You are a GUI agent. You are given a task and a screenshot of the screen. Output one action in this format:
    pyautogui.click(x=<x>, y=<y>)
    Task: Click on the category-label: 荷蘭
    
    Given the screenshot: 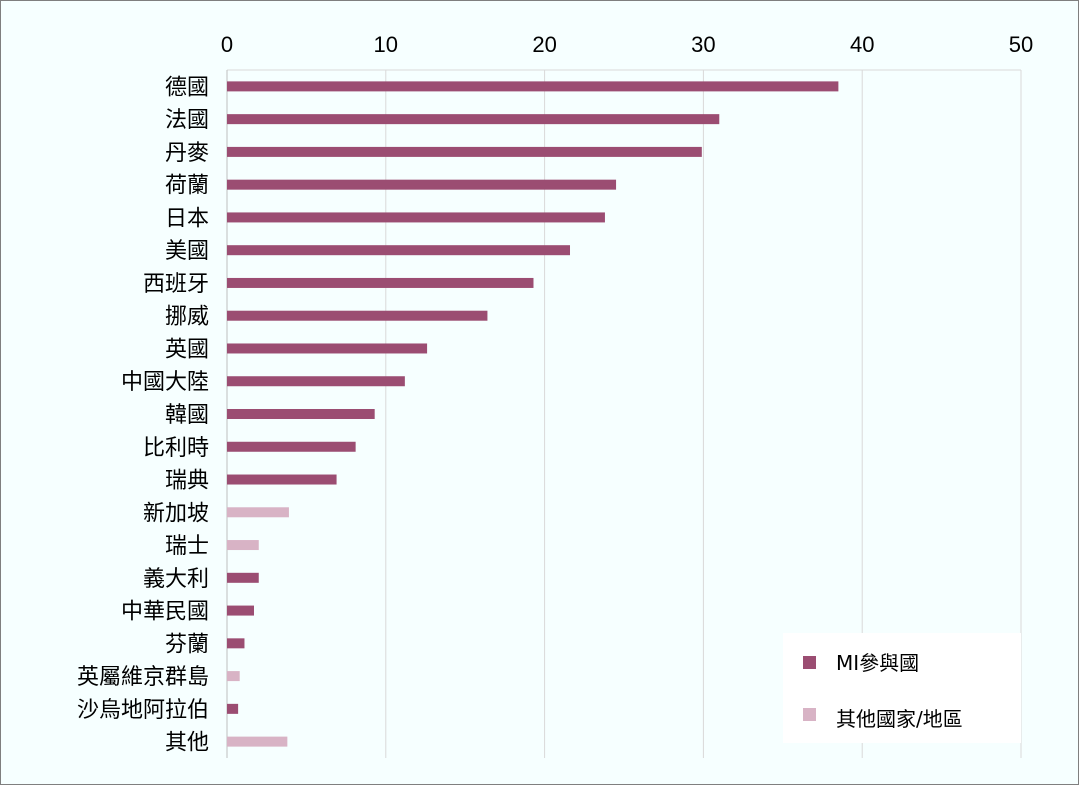 What is the action you would take?
    pyautogui.click(x=187, y=186)
    